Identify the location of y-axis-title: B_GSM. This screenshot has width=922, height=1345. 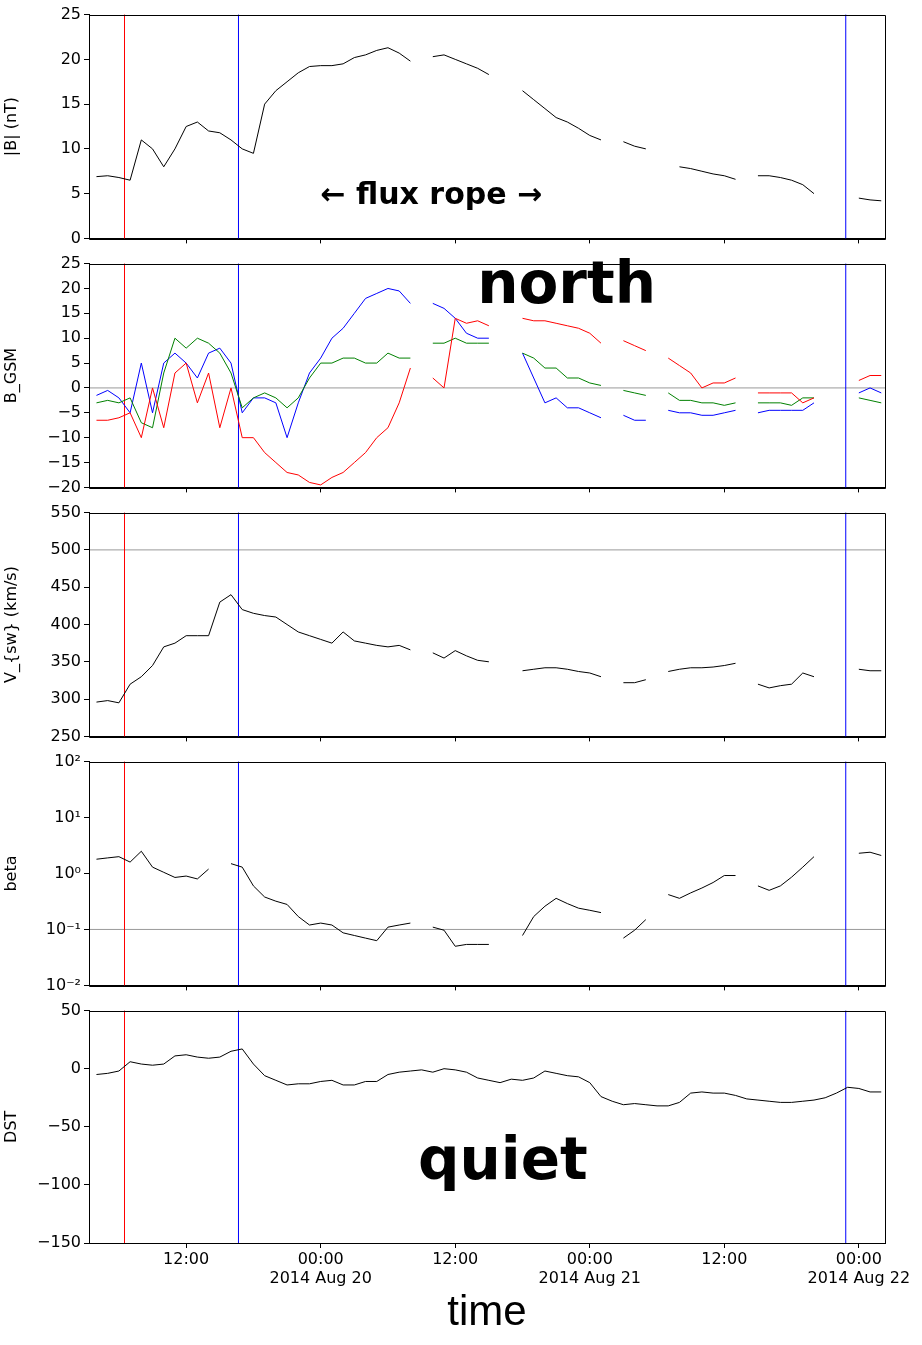
(10, 375).